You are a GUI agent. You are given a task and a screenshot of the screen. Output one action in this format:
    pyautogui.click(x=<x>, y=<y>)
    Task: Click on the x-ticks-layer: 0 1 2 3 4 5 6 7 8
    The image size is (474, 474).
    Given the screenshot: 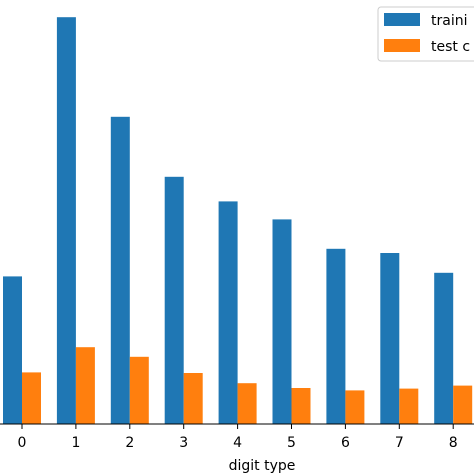 What is the action you would take?
    pyautogui.click(x=238, y=437)
    